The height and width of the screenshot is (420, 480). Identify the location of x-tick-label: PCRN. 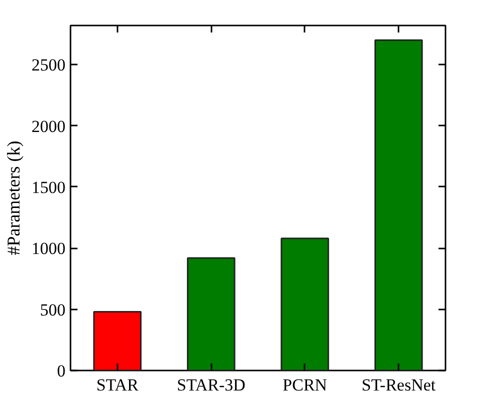
(305, 385).